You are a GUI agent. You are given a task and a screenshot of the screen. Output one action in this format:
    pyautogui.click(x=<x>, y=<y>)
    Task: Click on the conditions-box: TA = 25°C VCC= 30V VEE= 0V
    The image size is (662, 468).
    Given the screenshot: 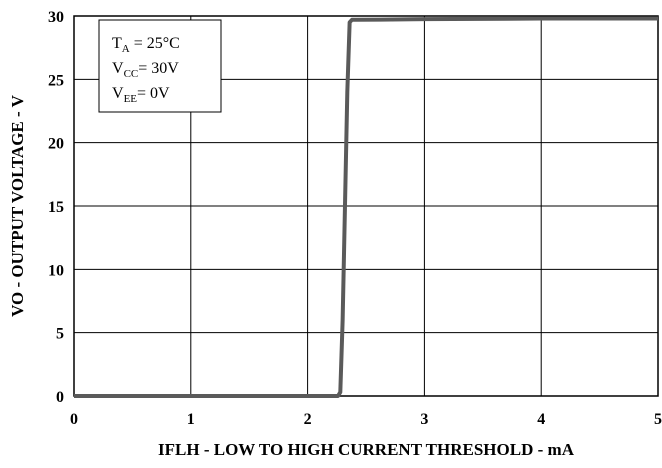 What is the action you would take?
    pyautogui.click(x=160, y=66)
    